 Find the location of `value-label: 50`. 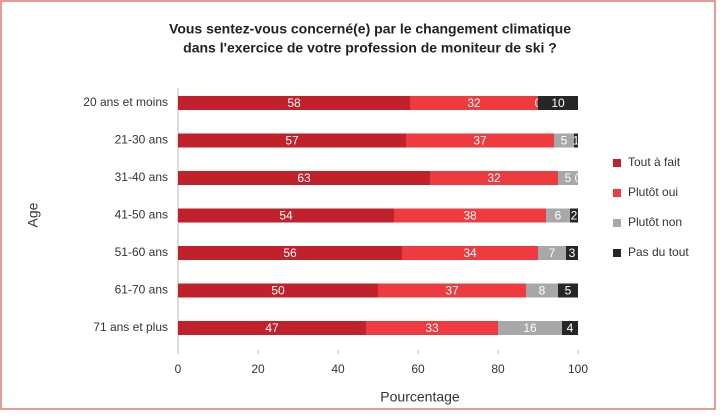

value-label: 50 is located at coordinates (278, 291).